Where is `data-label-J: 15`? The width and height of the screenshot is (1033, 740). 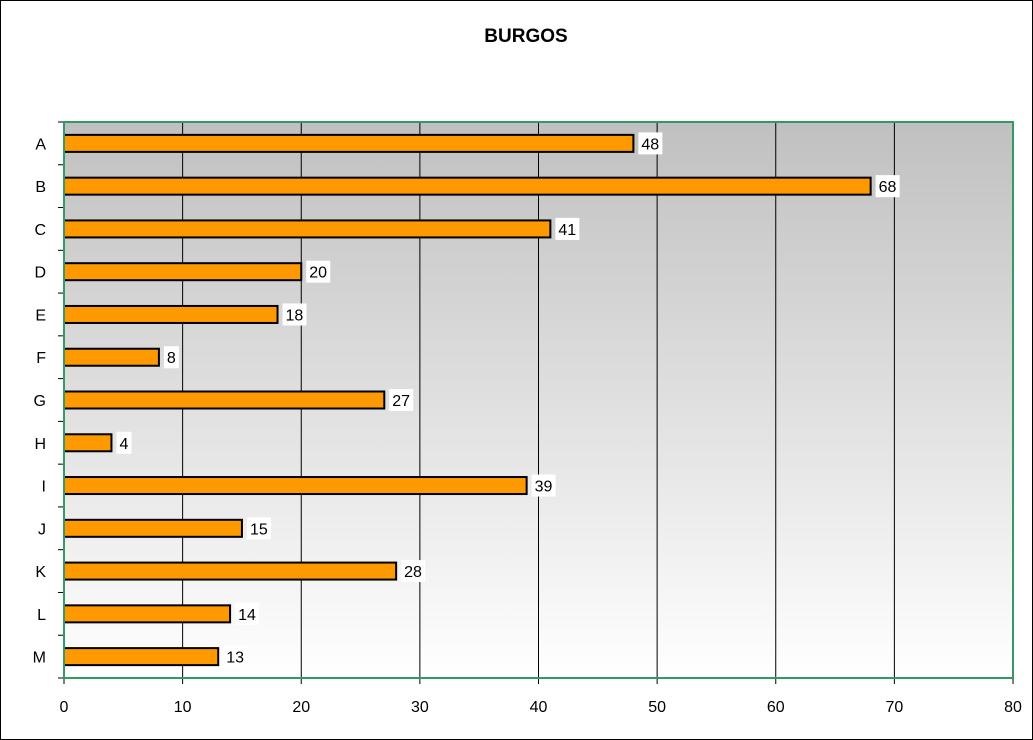 data-label-J: 15 is located at coordinates (259, 529).